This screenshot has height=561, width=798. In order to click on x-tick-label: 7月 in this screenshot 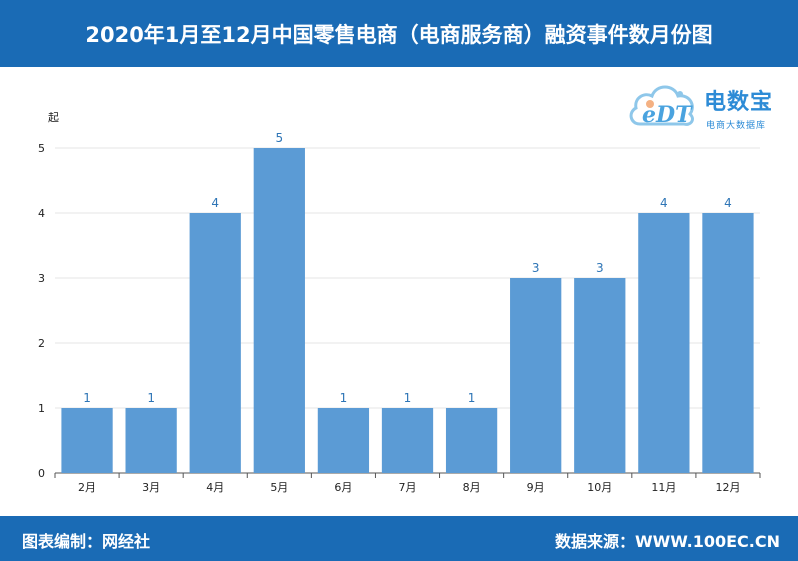, I will do `click(408, 487)`.